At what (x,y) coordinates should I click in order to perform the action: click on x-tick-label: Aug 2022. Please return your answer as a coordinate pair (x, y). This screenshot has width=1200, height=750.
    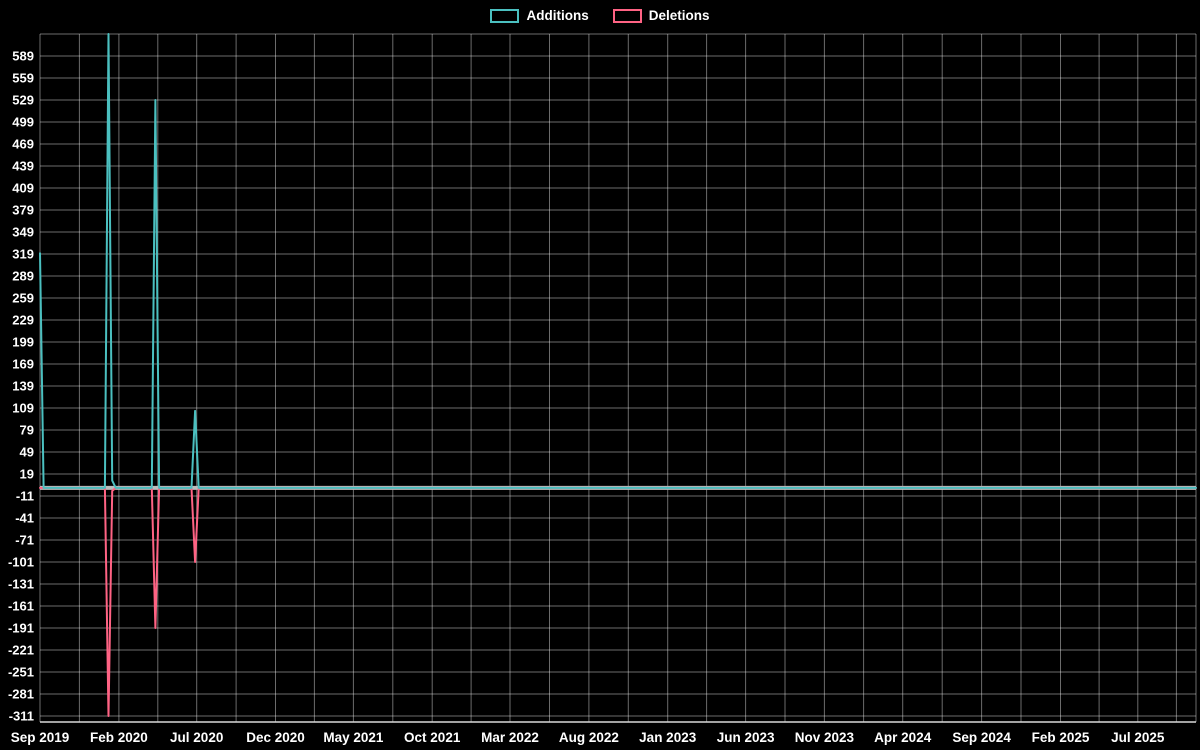
    Looking at the image, I should click on (589, 737).